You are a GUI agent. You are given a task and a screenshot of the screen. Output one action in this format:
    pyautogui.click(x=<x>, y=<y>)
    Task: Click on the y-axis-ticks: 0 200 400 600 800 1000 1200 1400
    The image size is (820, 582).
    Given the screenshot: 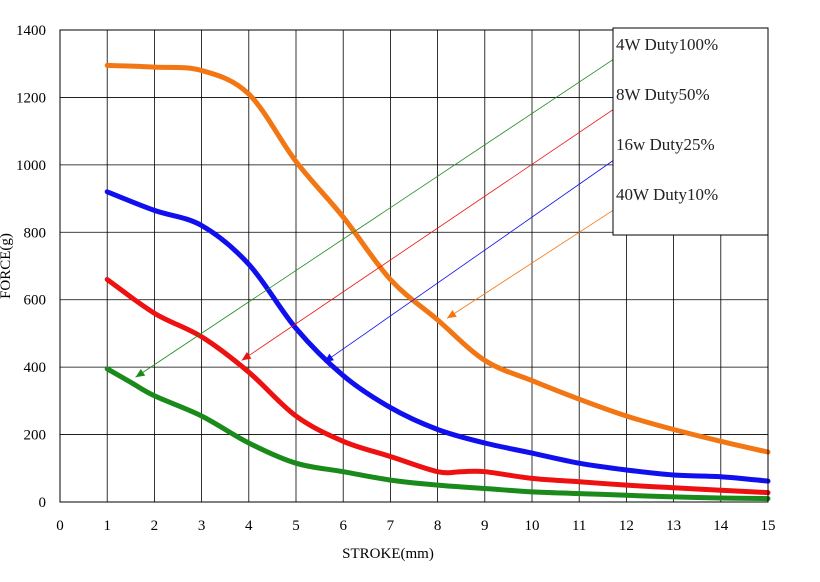 What is the action you would take?
    pyautogui.click(x=31, y=267)
    